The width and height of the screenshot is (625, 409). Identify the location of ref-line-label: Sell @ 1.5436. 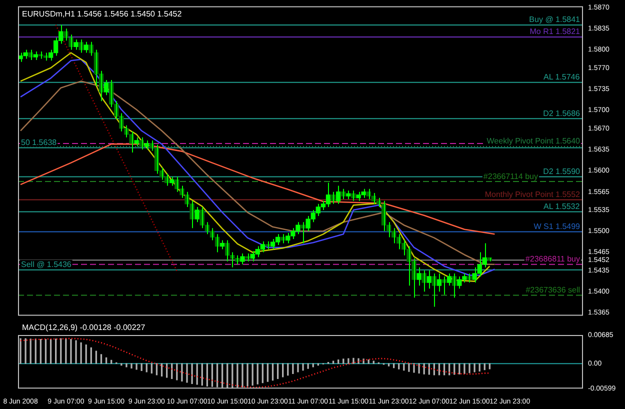
(46, 265).